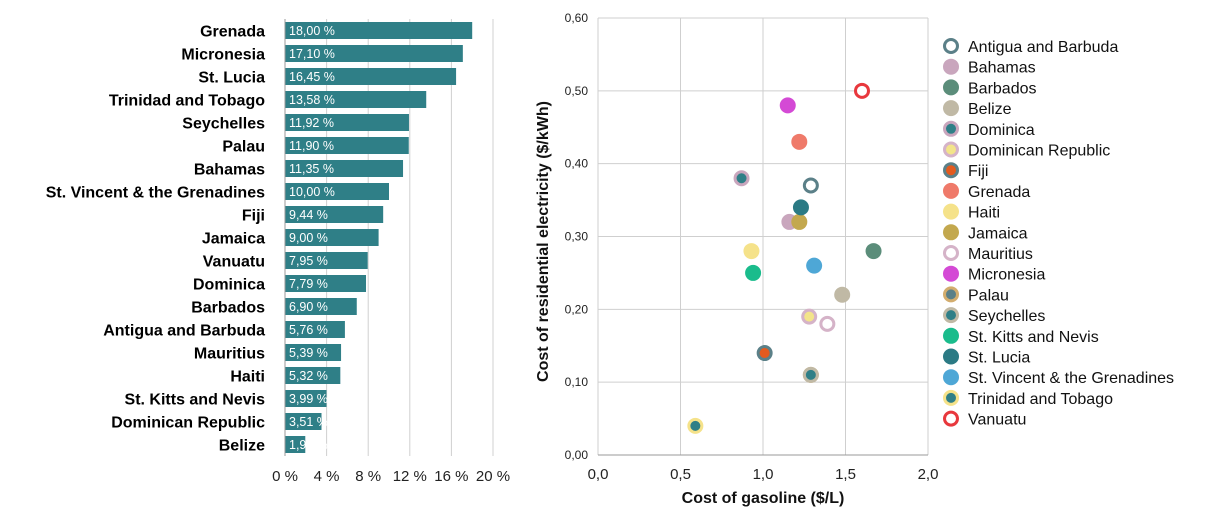  I want to click on bar-category-label: Bahamas, so click(229, 170).